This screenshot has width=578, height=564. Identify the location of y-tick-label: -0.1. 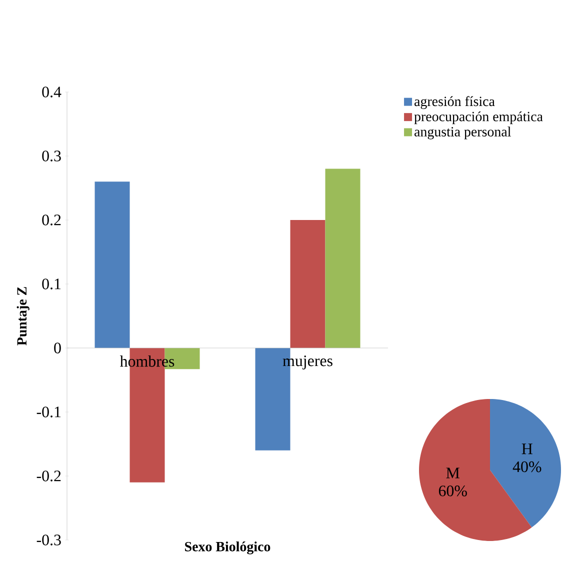
(48, 412).